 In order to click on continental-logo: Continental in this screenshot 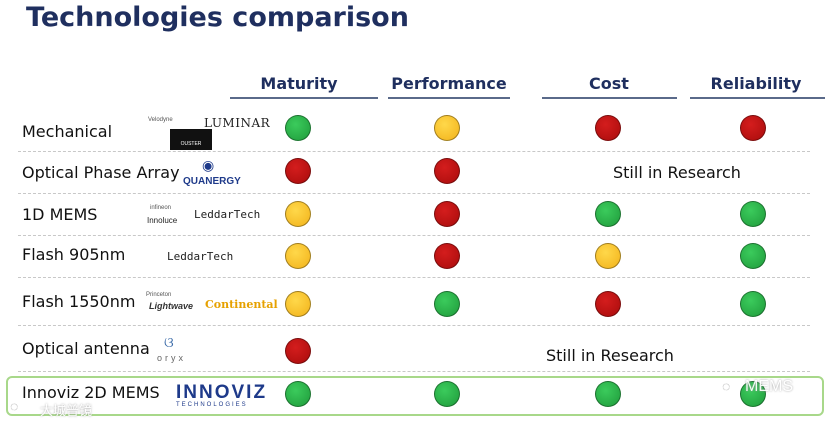, I will do `click(241, 304)`.